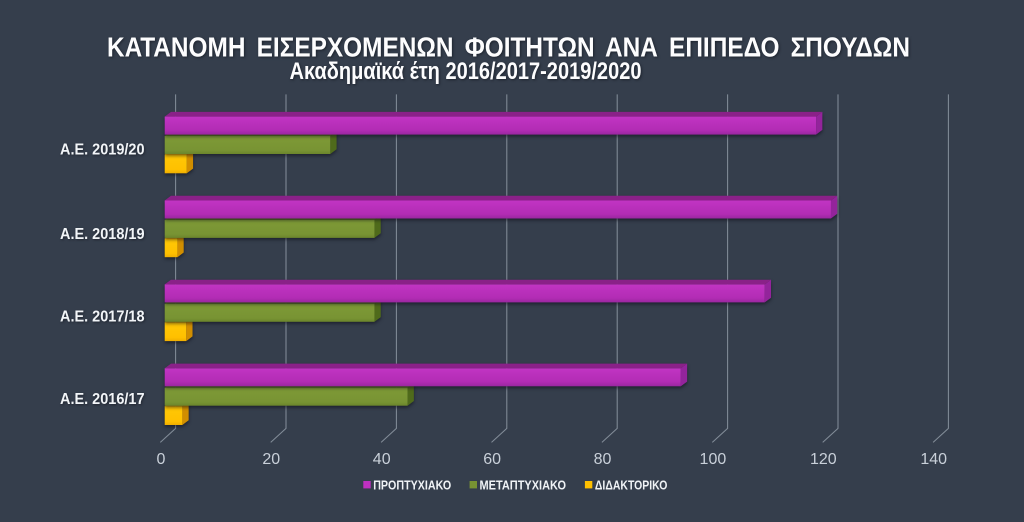  Describe the element at coordinates (382, 459) in the screenshot. I see `svg-text: 40` at that location.